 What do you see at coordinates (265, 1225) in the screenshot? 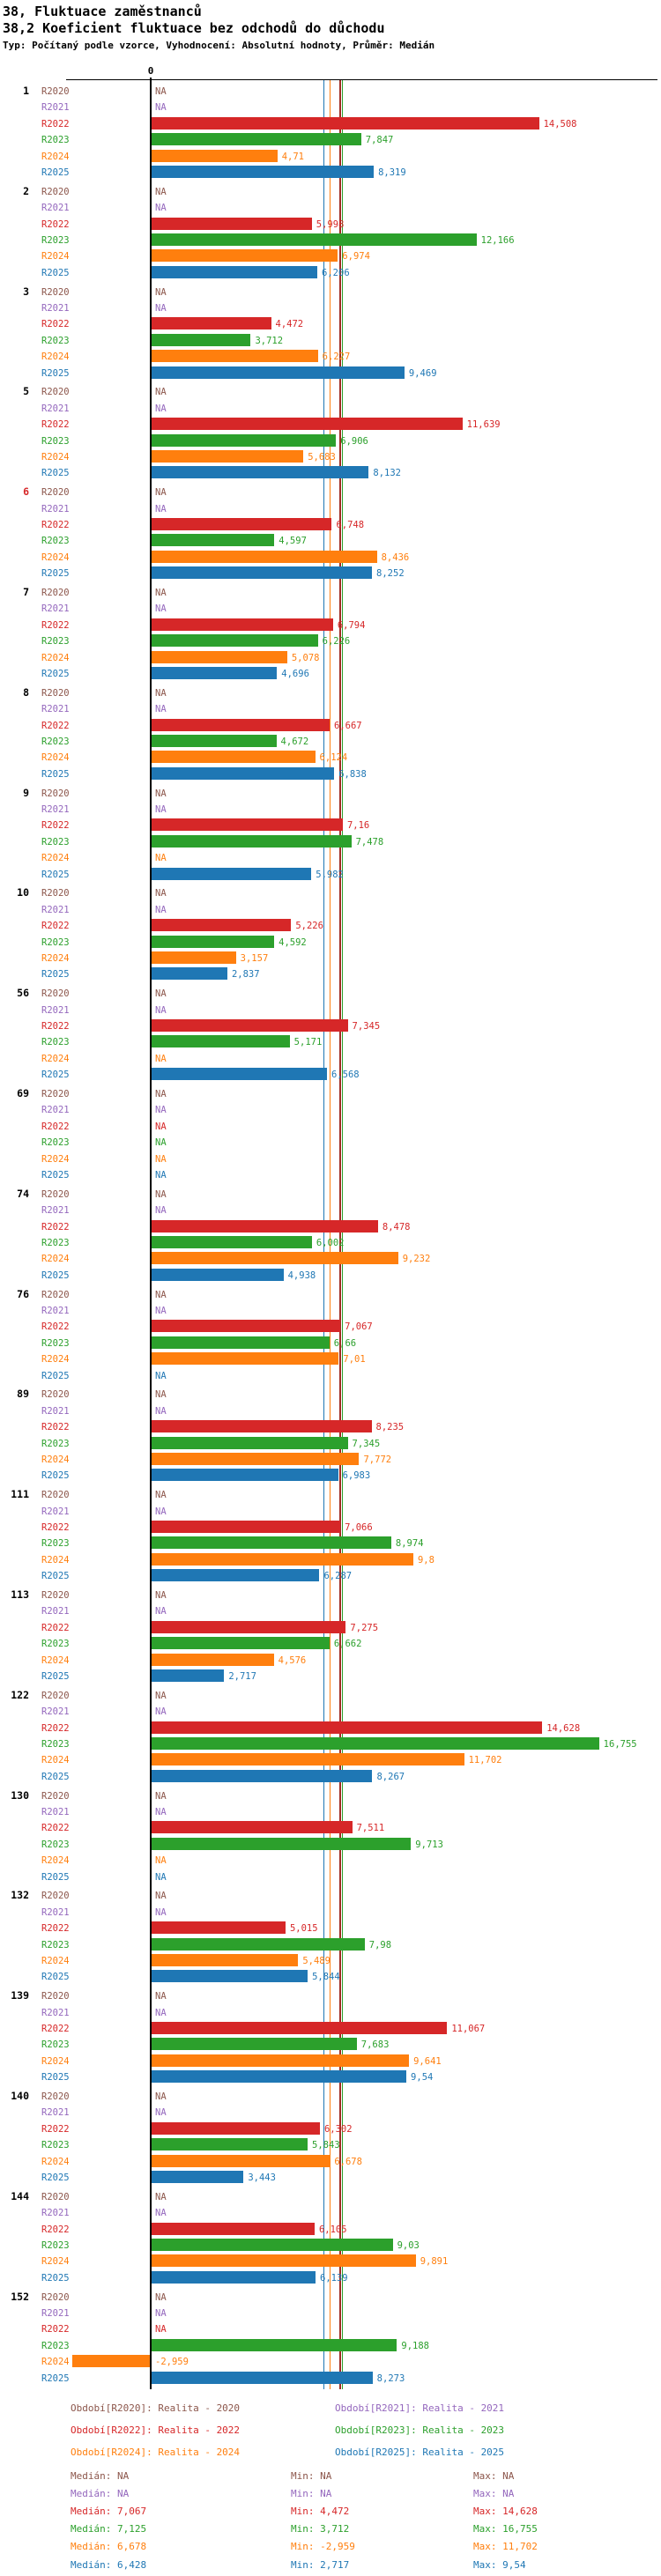
I see `bar-74-R2022` at bounding box center [265, 1225].